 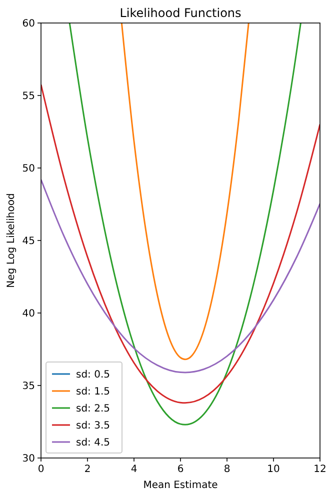 What do you see at coordinates (180, 485) in the screenshot?
I see `x-axis-title: Mean Estimate` at bounding box center [180, 485].